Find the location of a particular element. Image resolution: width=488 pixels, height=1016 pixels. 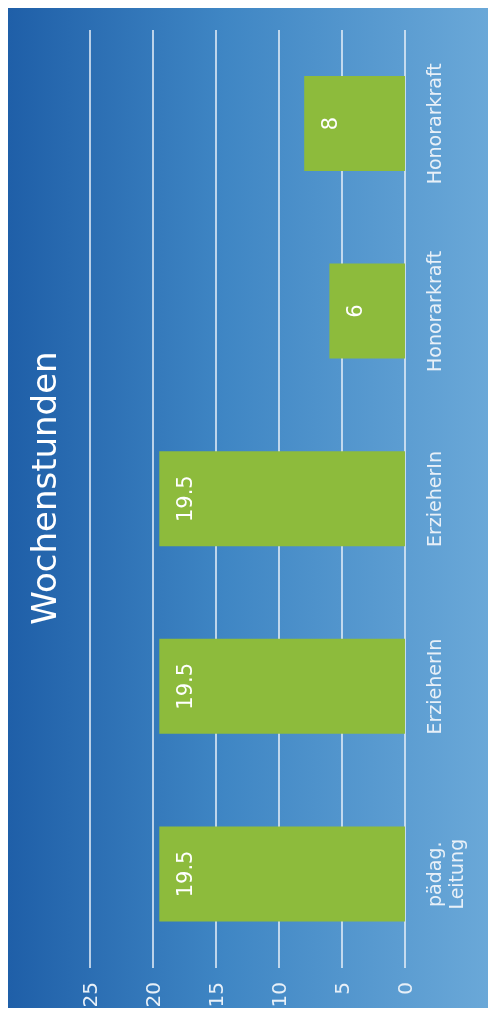

x-tick-label: 25 is located at coordinates (90, 995).